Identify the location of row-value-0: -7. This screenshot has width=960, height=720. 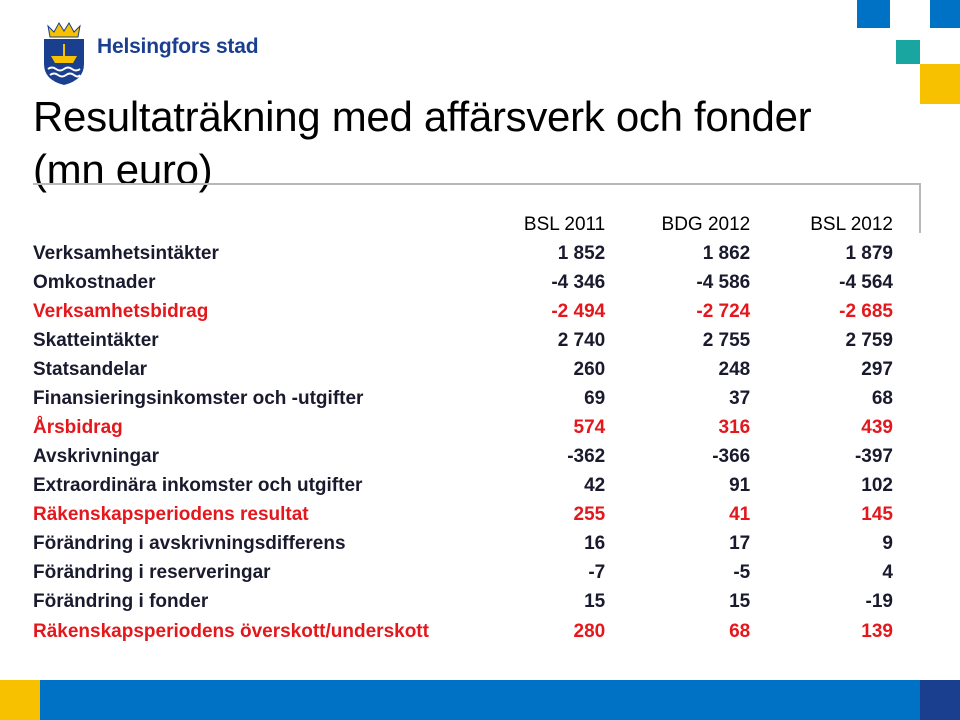
(597, 572).